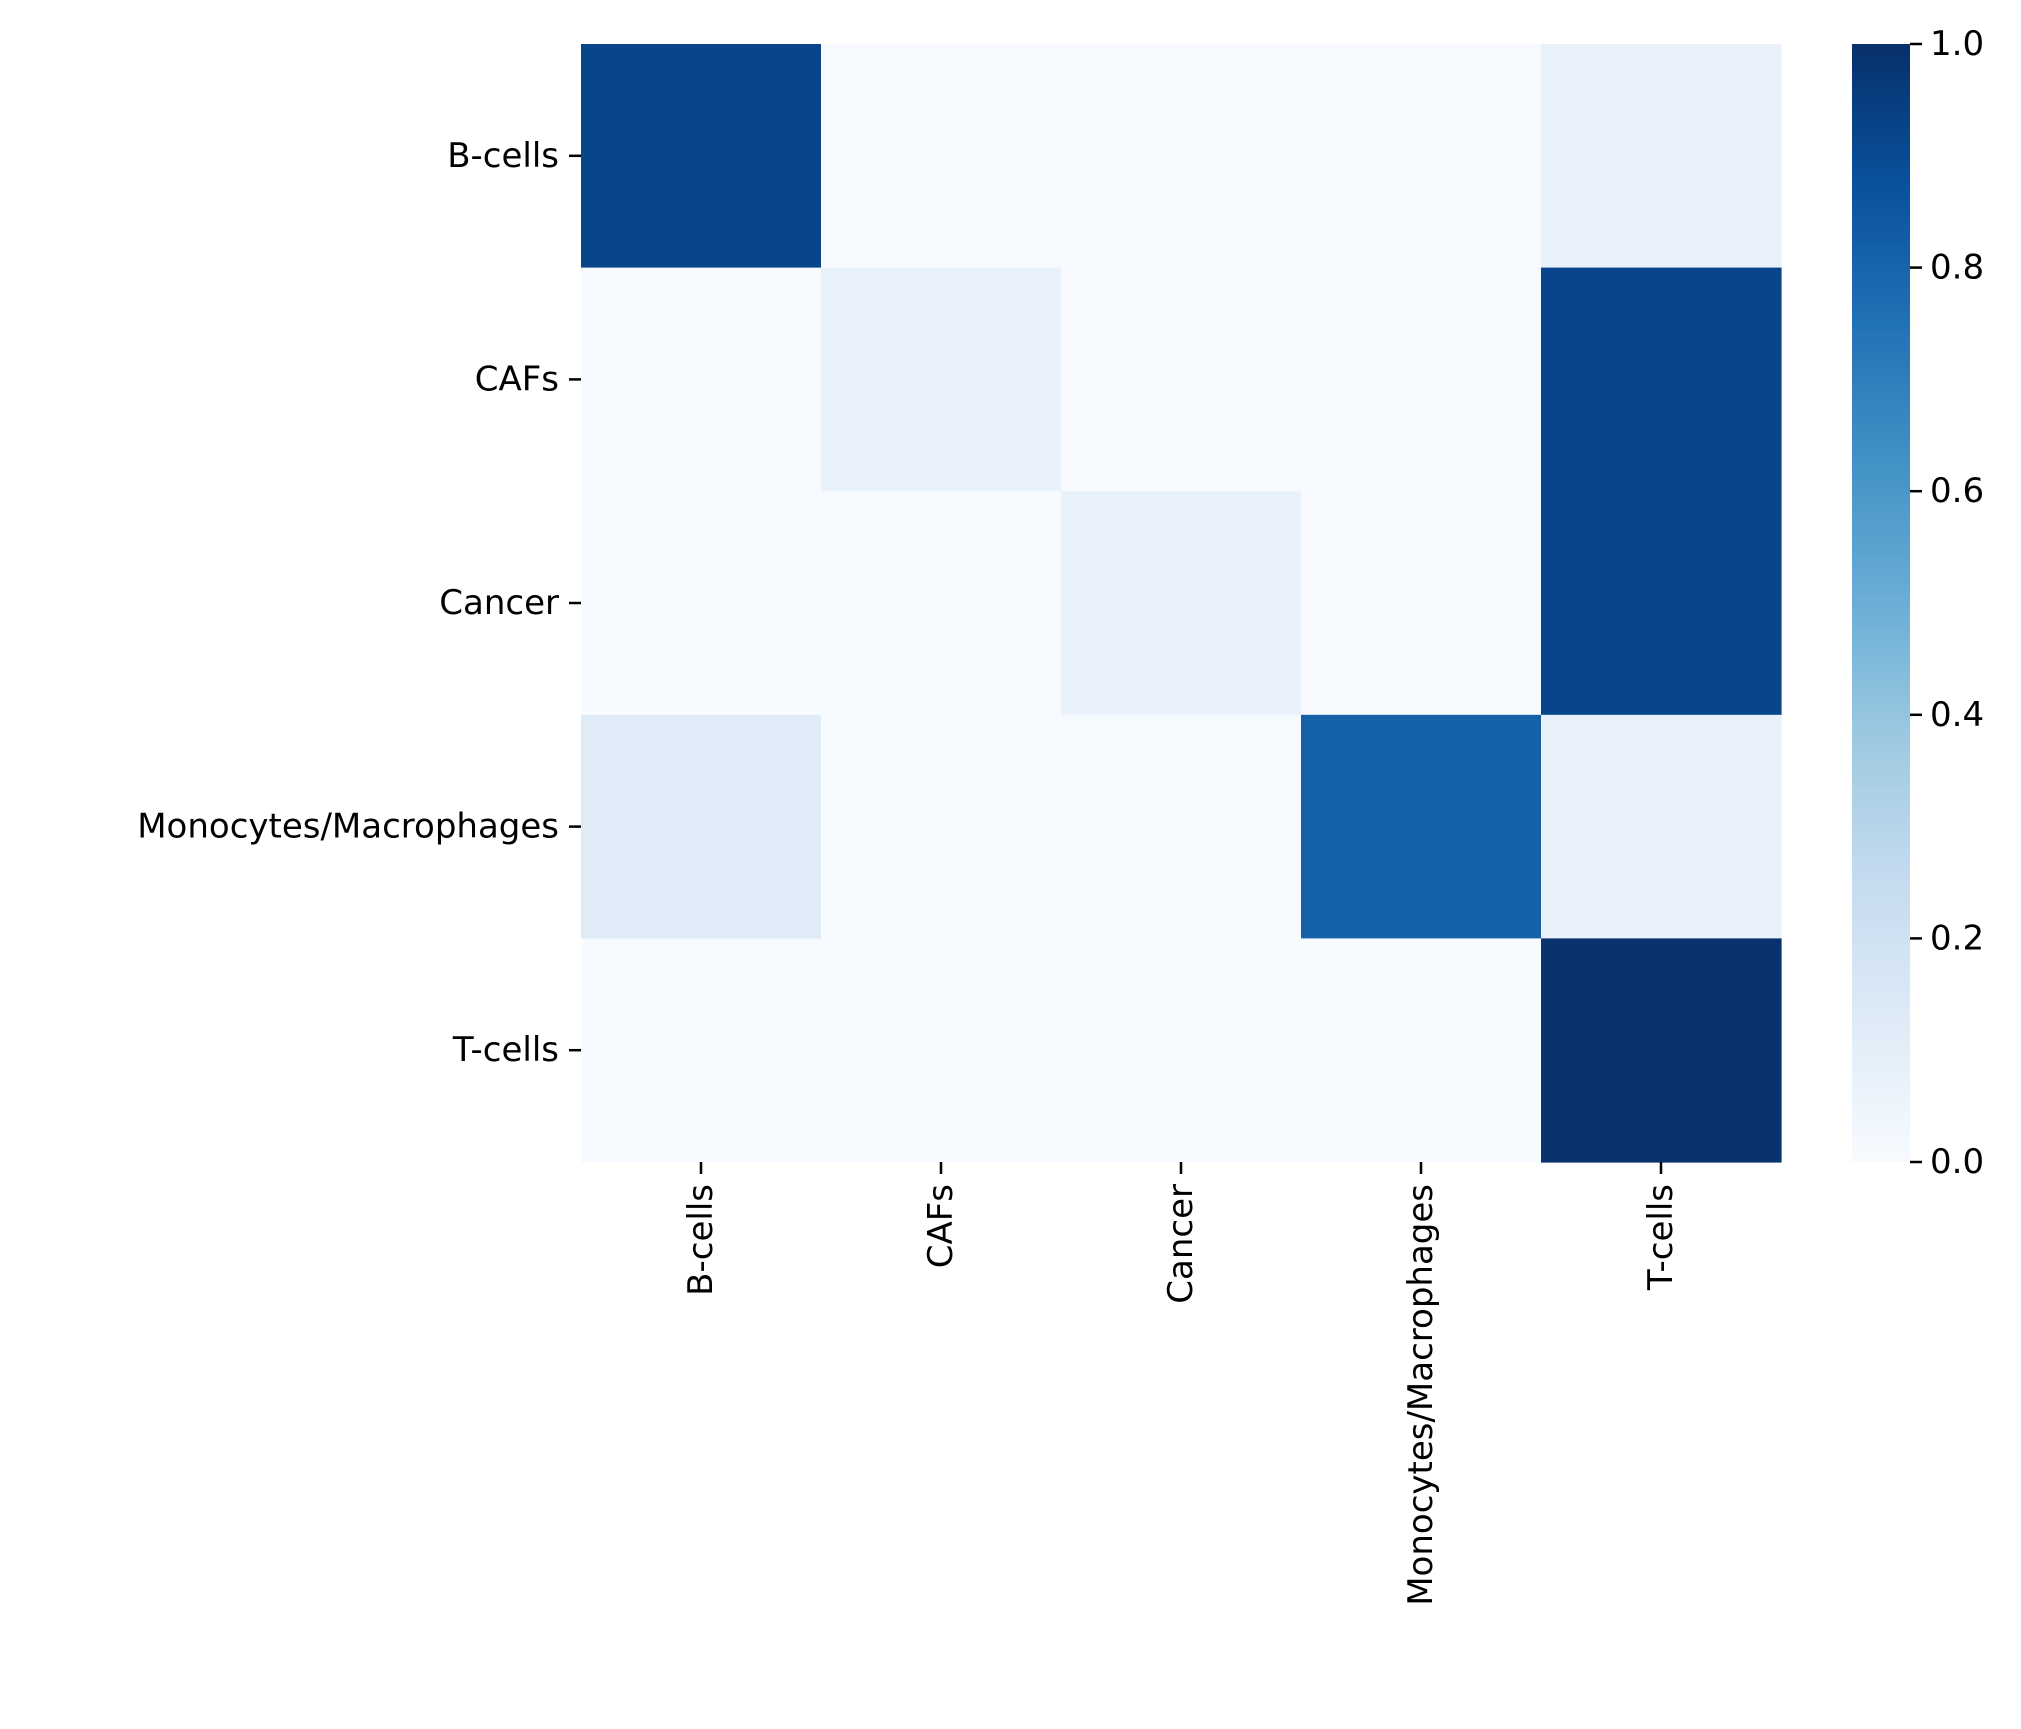  What do you see at coordinates (1957, 44) in the screenshot?
I see `colorbar-tick-label-5: 1.0` at bounding box center [1957, 44].